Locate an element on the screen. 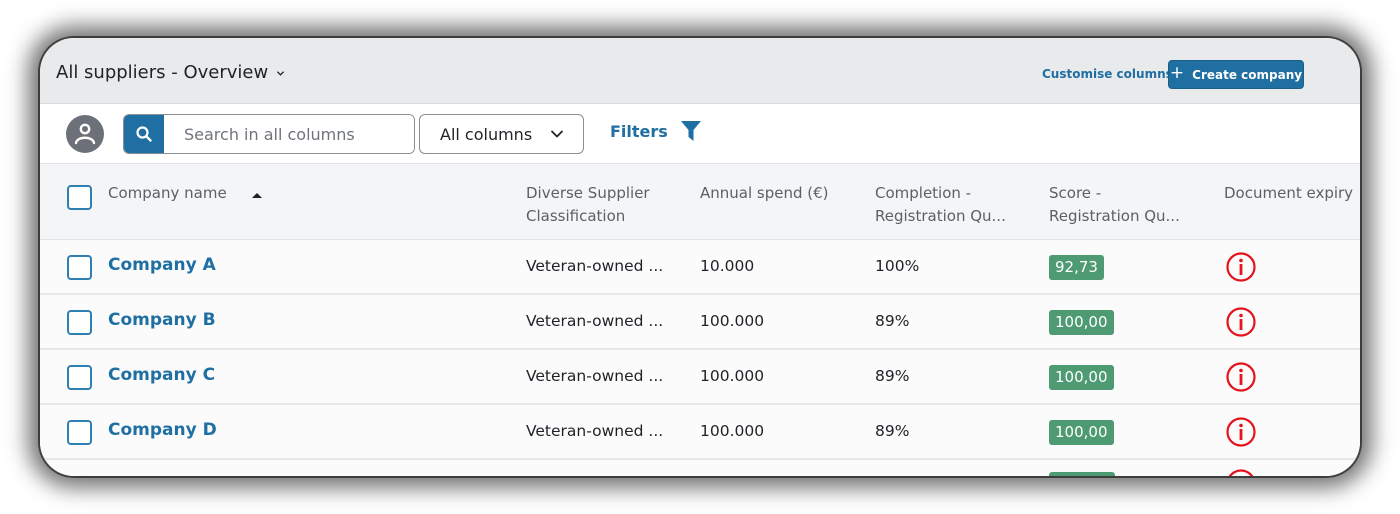  score-badge is located at coordinates (1082, 474).